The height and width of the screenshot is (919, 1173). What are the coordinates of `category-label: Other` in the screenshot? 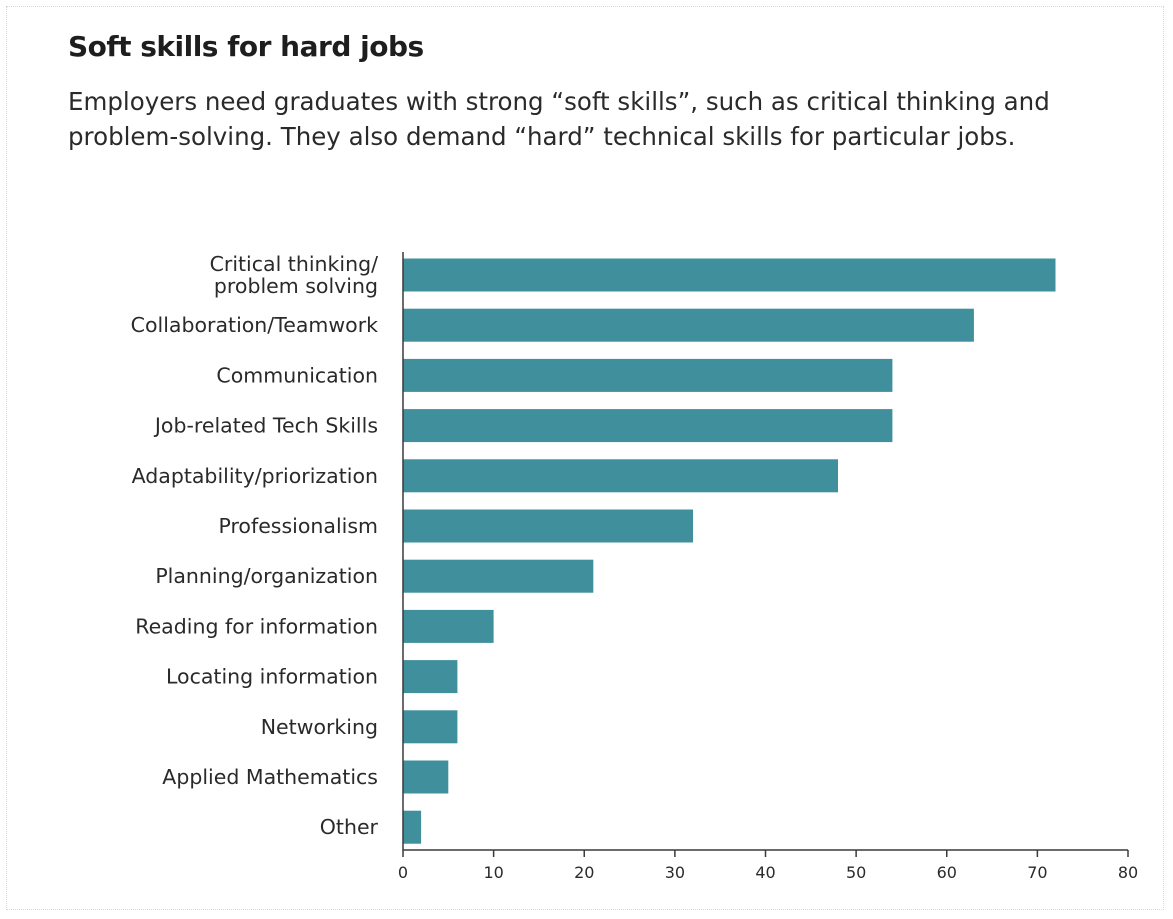 It's located at (349, 827).